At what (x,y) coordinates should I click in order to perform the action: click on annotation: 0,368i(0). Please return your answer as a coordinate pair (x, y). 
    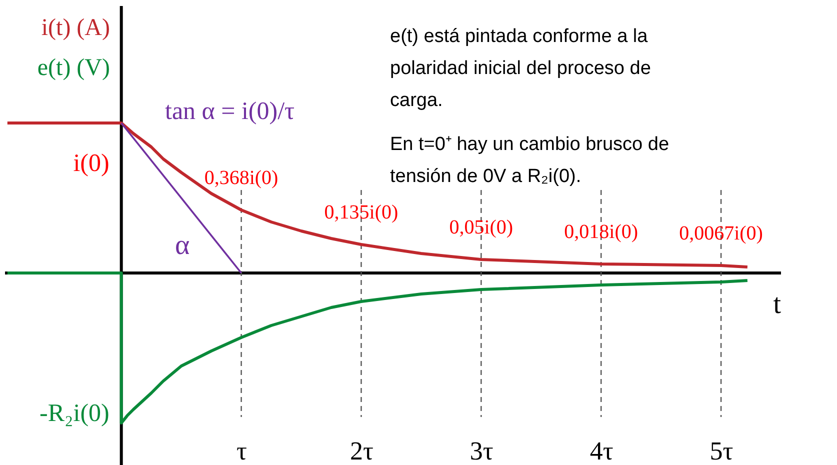
    Looking at the image, I should click on (241, 178).